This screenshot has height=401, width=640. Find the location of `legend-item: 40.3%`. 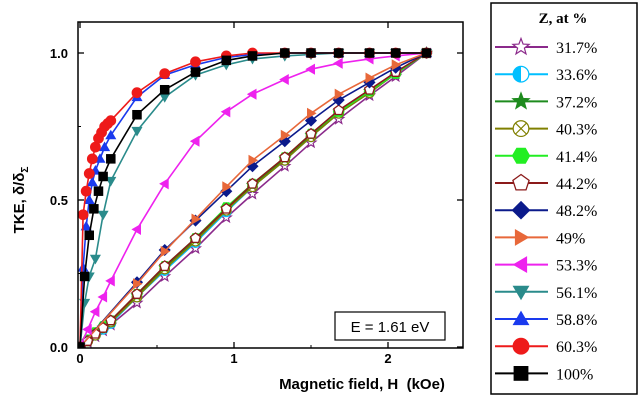

legend-item: 40.3% is located at coordinates (546, 129).